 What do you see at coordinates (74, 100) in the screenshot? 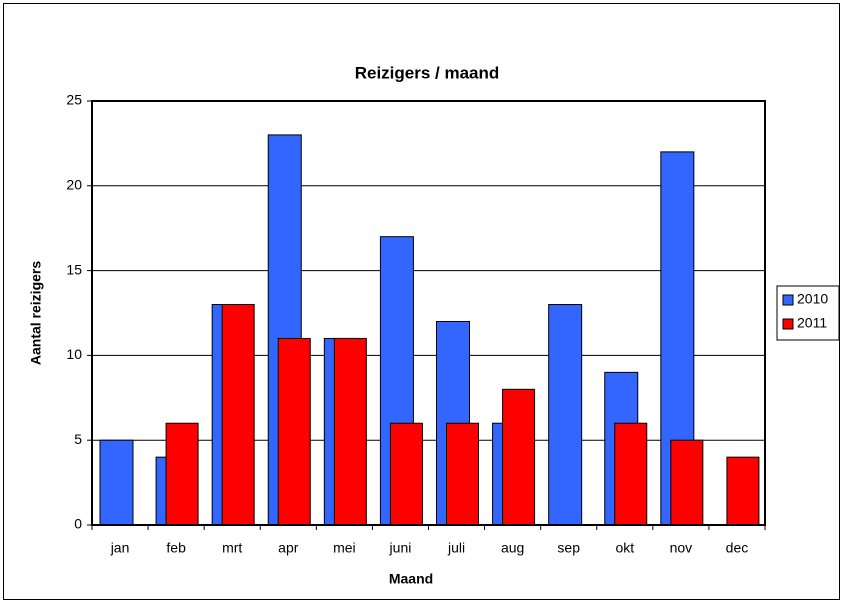
I see `y-tick-label: 25` at bounding box center [74, 100].